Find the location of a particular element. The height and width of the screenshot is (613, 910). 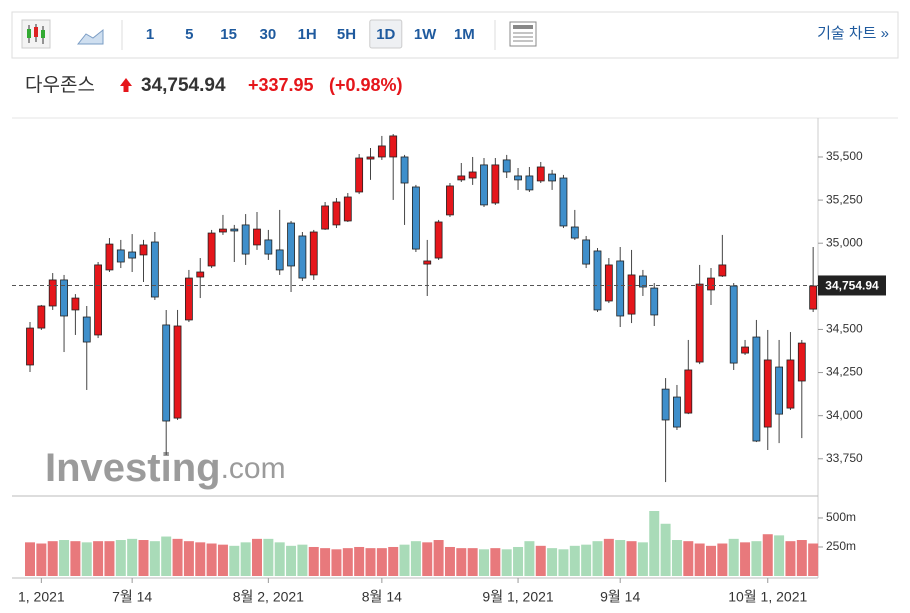

x-tick-label: 8월 2, 2021 is located at coordinates (268, 597).